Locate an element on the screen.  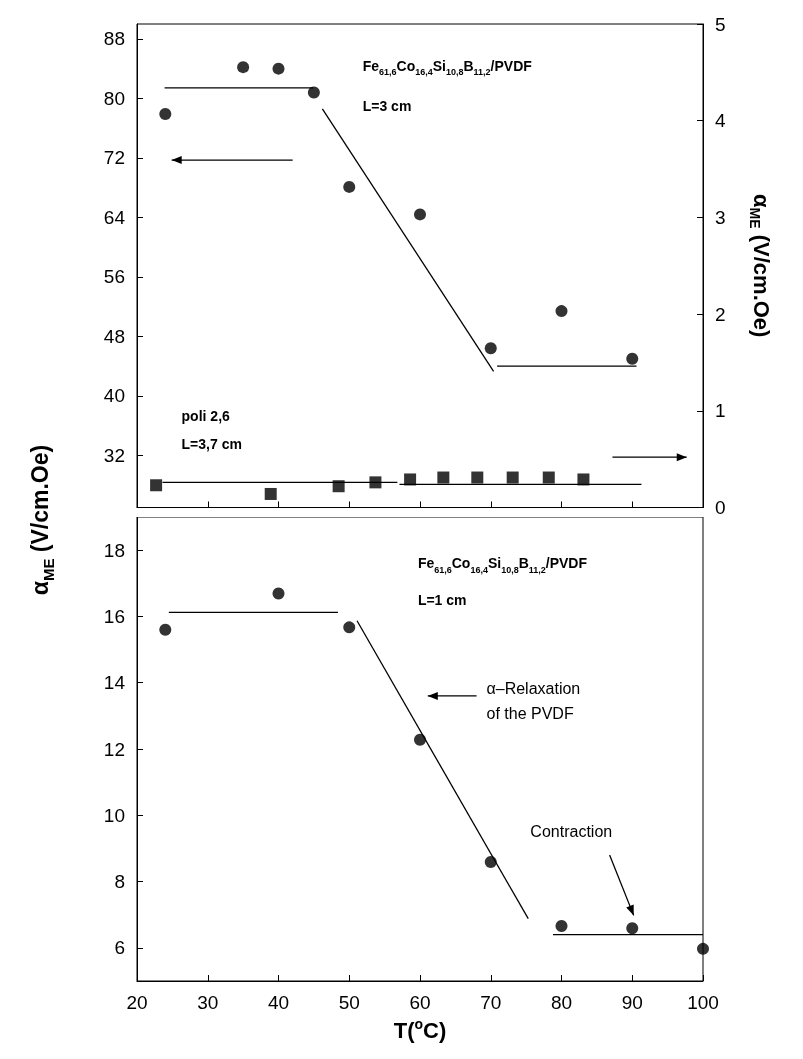
x-tick-label: 50 is located at coordinates (349, 1002).